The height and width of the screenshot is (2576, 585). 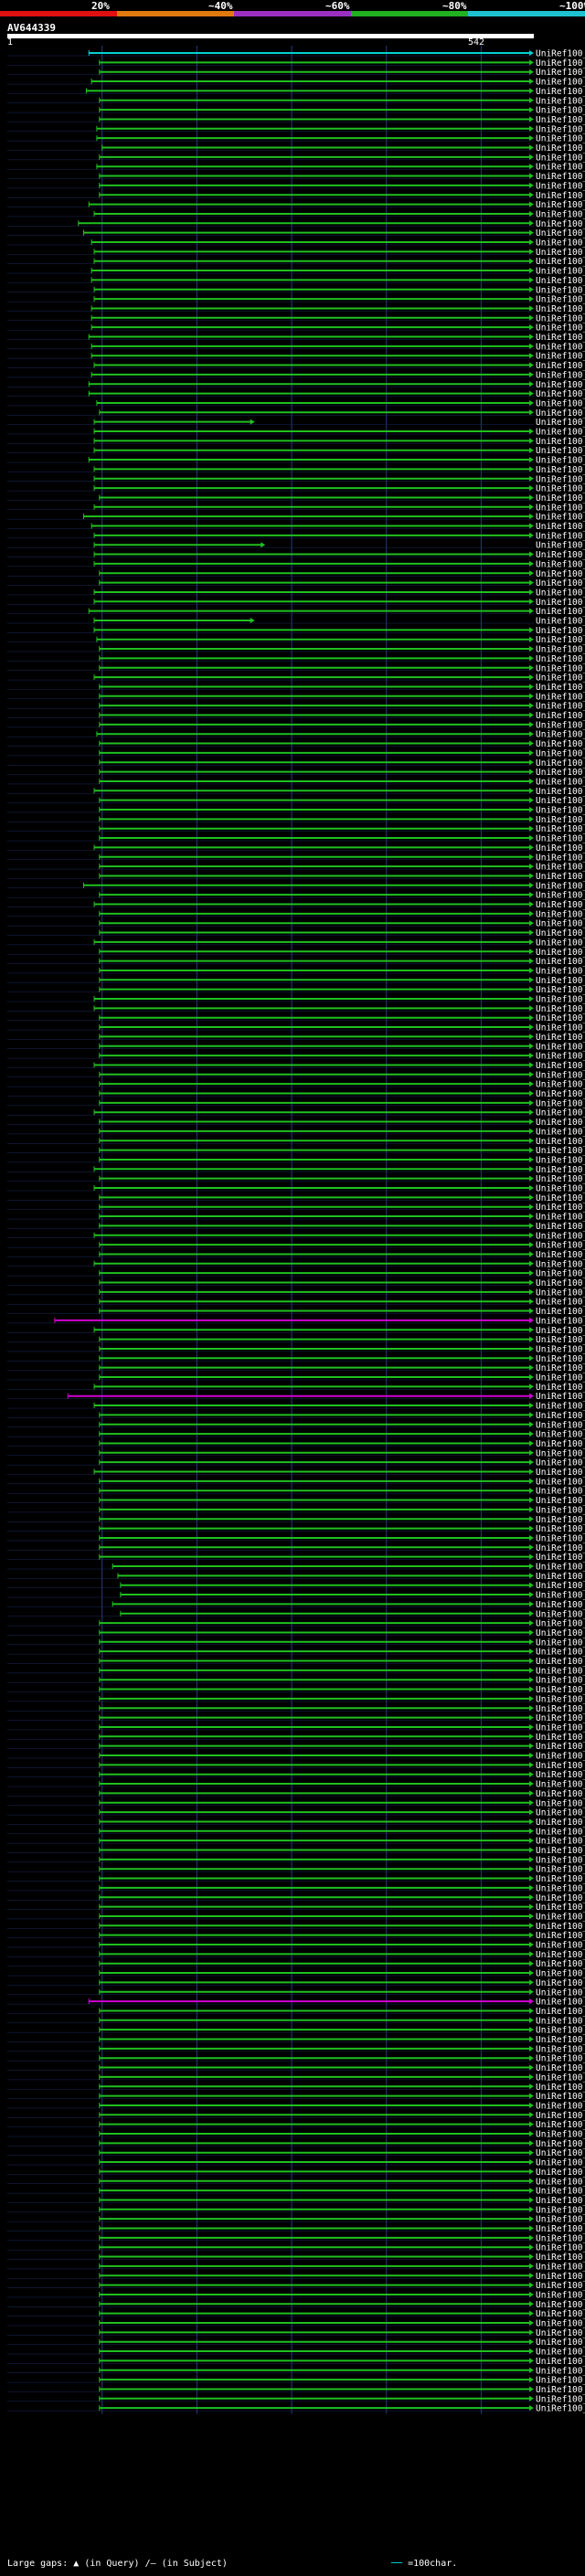 What do you see at coordinates (11, 42) in the screenshot?
I see `query-start: 1` at bounding box center [11, 42].